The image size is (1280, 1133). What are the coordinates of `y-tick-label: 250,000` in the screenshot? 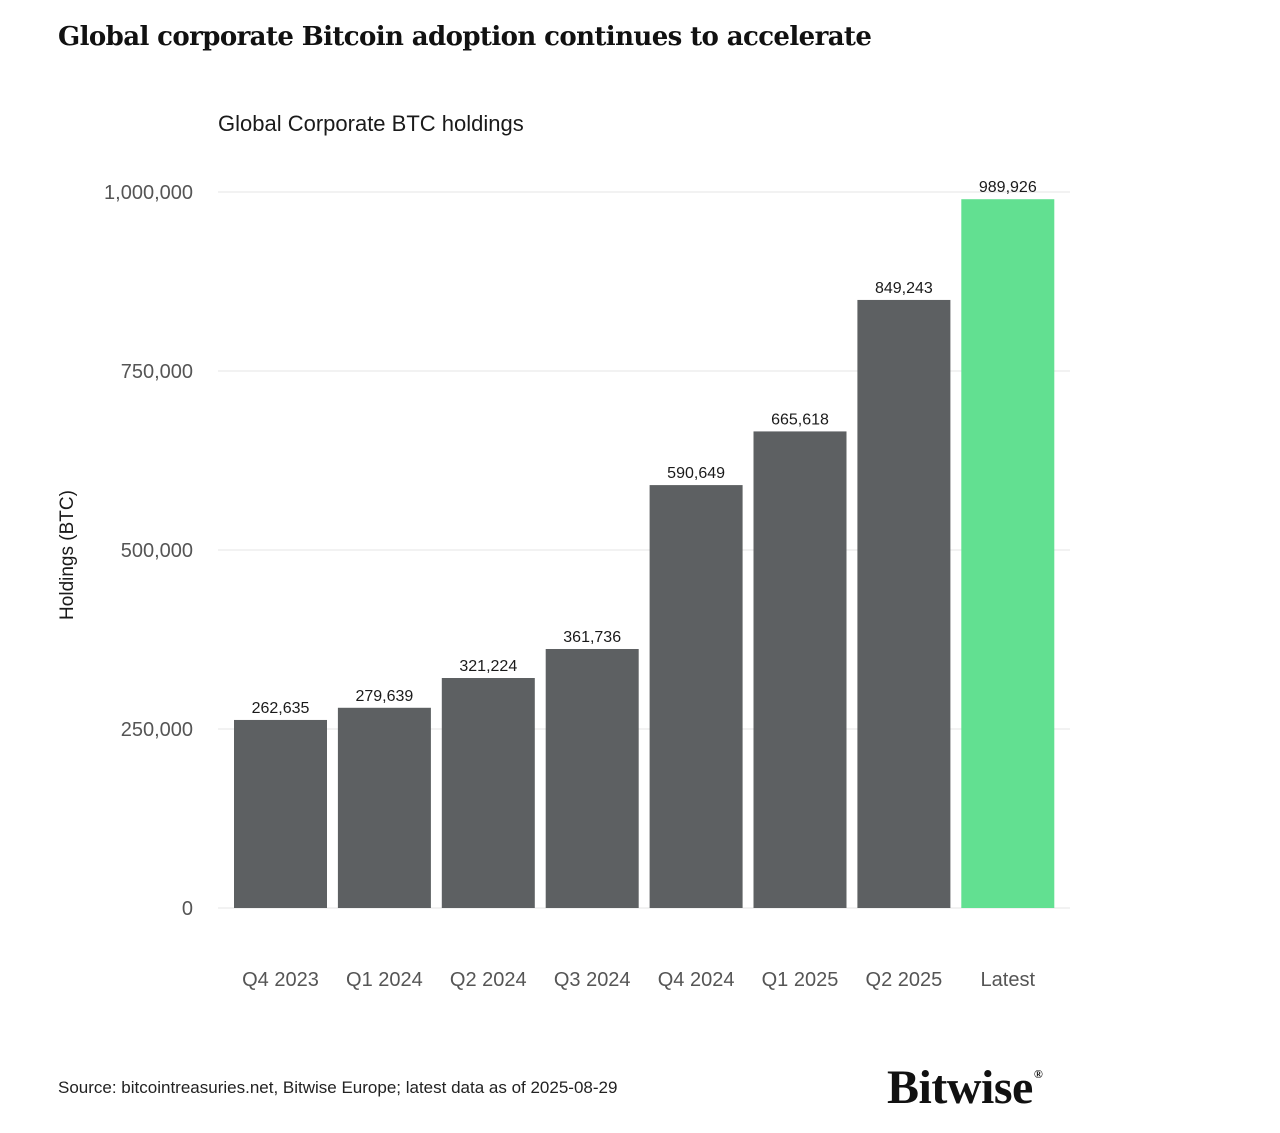 It's located at (157, 730).